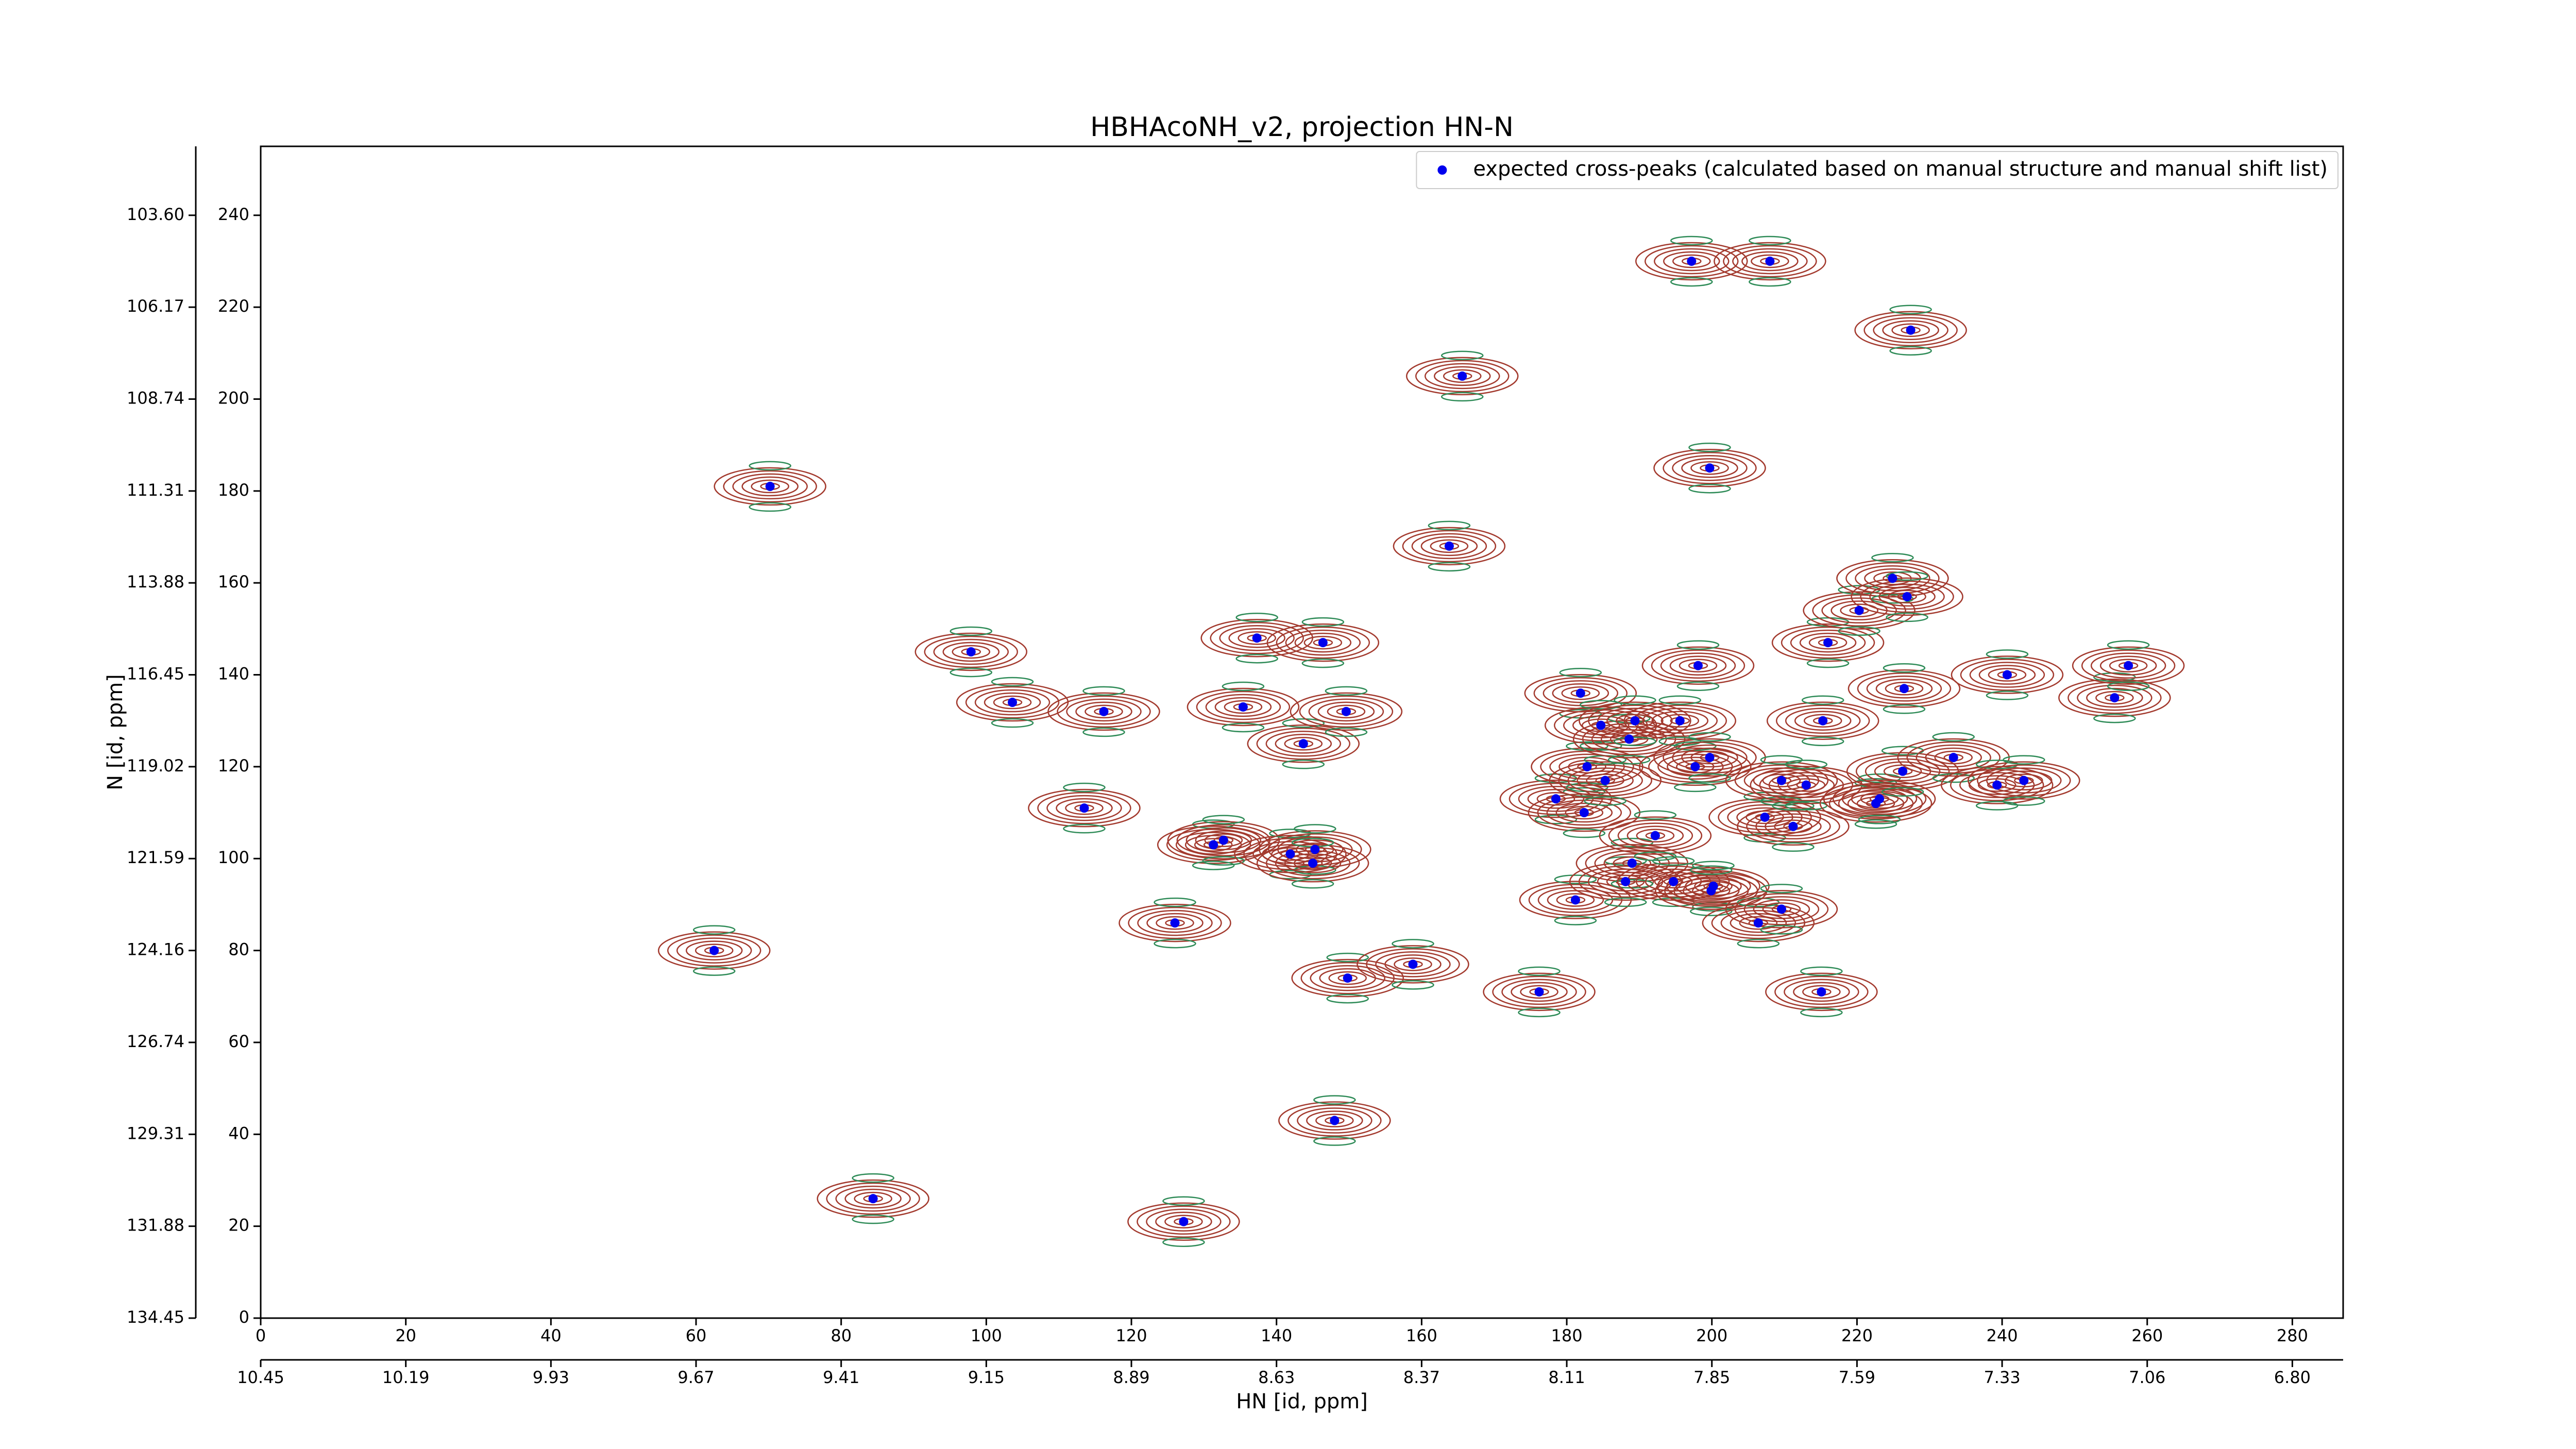 The height and width of the screenshot is (1449, 2576). What do you see at coordinates (2292, 1335) in the screenshot?
I see `x-tick-label: 280` at bounding box center [2292, 1335].